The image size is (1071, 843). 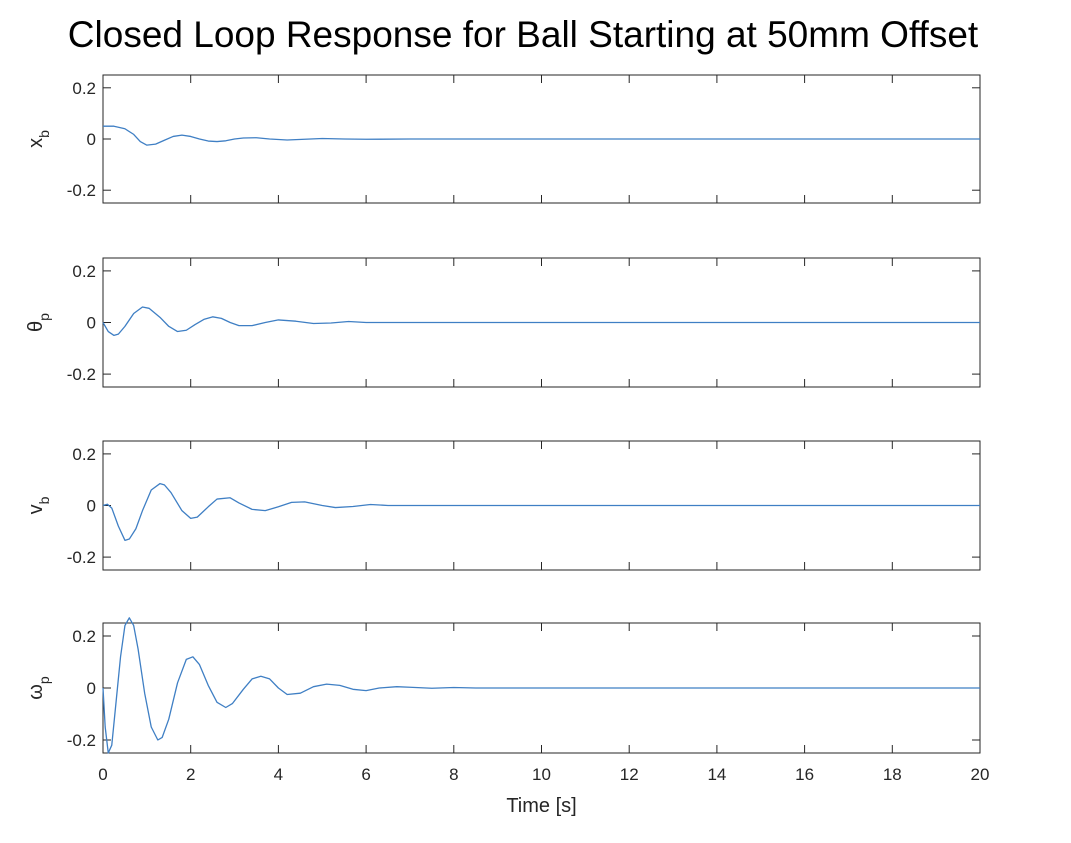 I want to click on x-tick-label-7: 14, so click(x=716, y=774).